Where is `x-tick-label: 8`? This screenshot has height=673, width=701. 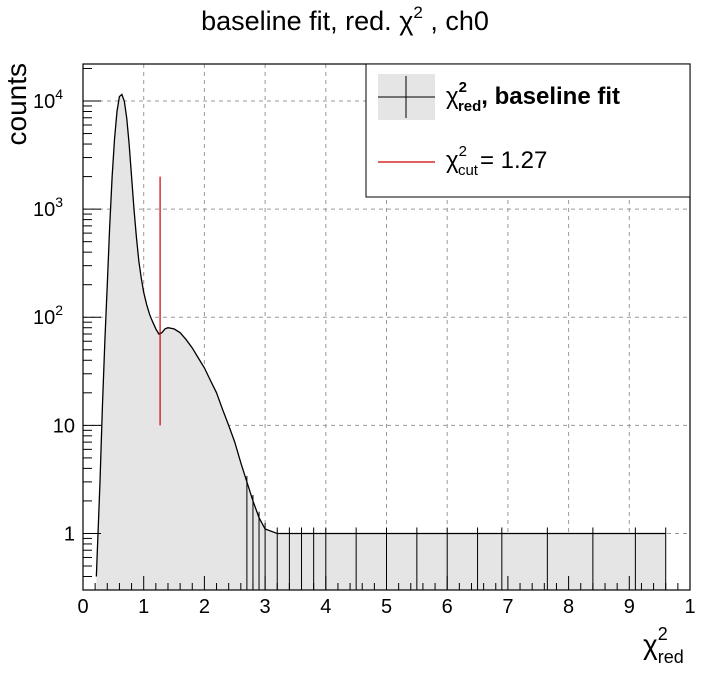 x-tick-label: 8 is located at coordinates (568, 607).